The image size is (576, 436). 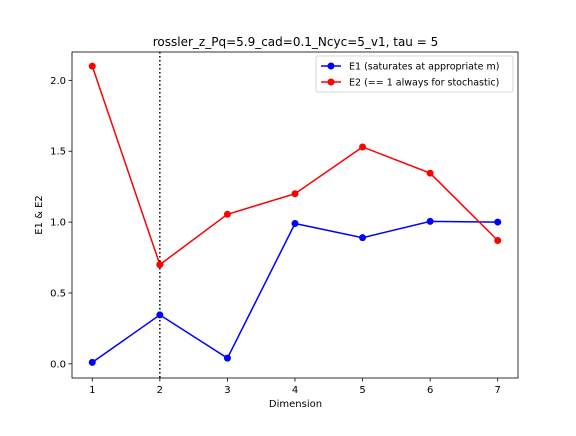 What do you see at coordinates (39, 215) in the screenshot?
I see `y-axis-label: E1 & E2` at bounding box center [39, 215].